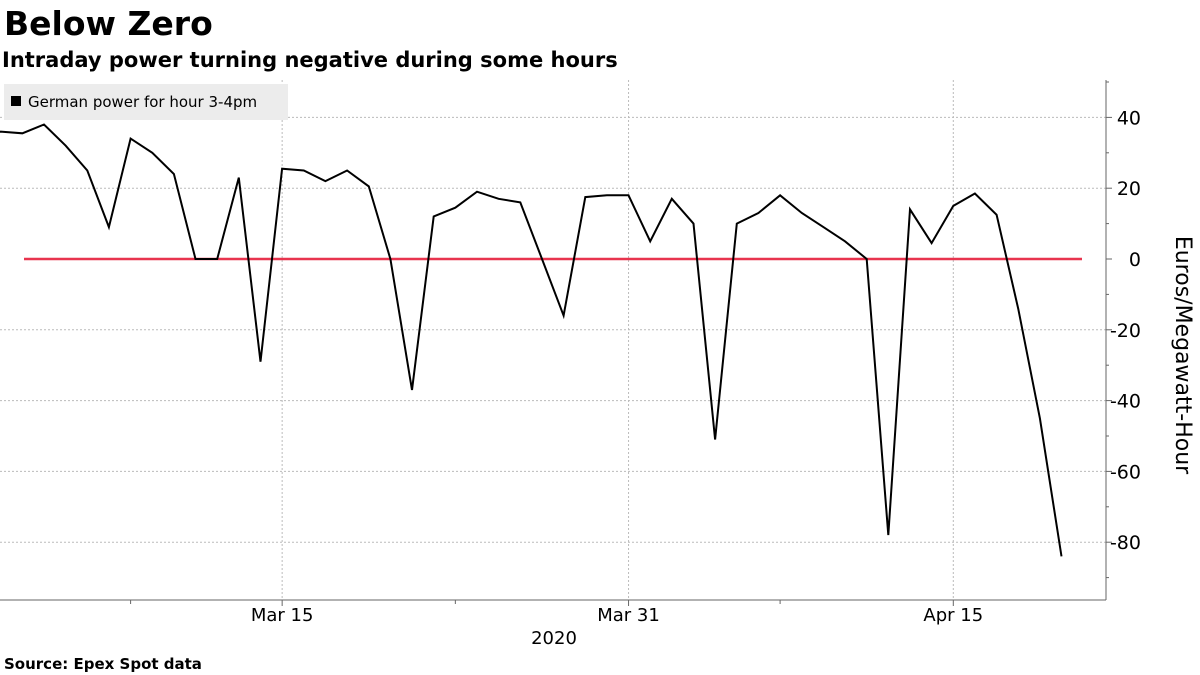  I want to click on x-tick-label: Mar 15, so click(282, 615).